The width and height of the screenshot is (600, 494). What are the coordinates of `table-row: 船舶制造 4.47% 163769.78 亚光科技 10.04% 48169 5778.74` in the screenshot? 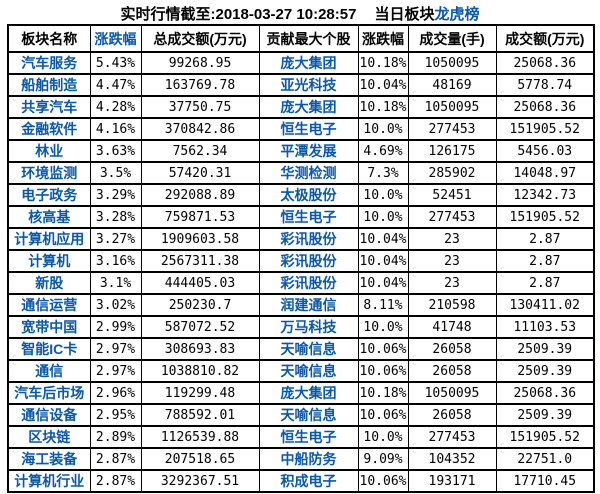 It's located at (301, 85).